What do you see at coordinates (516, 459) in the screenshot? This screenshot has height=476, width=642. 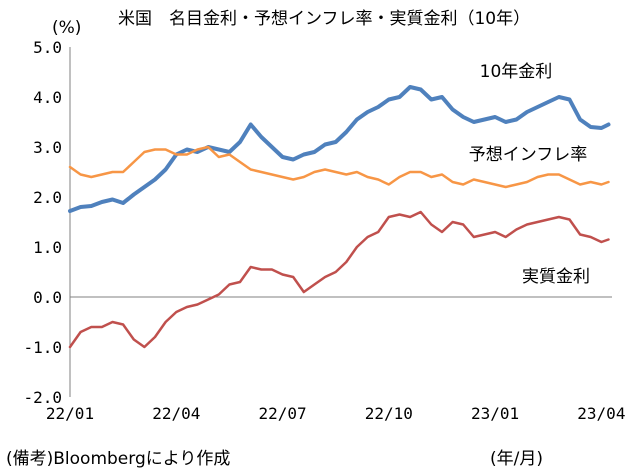 I see `x-axis-unit: (年/月)` at bounding box center [516, 459].